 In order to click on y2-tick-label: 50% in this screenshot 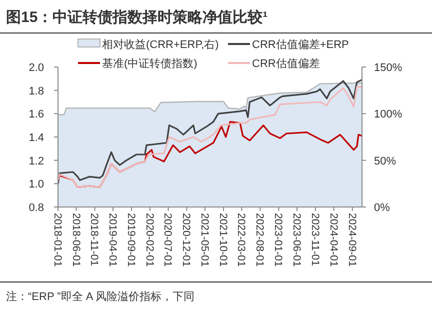, I will do `click(385, 161)`.